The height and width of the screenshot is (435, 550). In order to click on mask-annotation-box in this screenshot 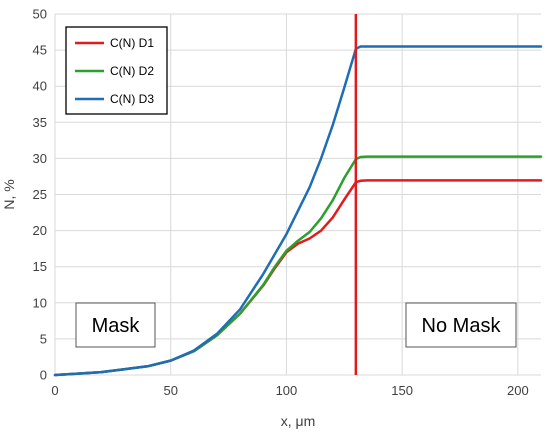, I will do `click(115, 325)`.